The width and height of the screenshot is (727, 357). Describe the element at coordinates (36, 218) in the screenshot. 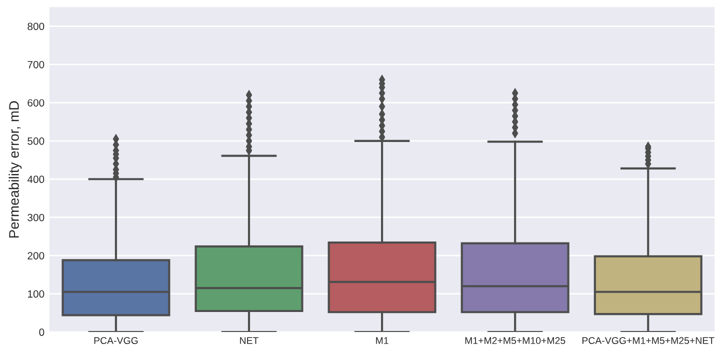

I see `y-tick-label: 300` at that location.